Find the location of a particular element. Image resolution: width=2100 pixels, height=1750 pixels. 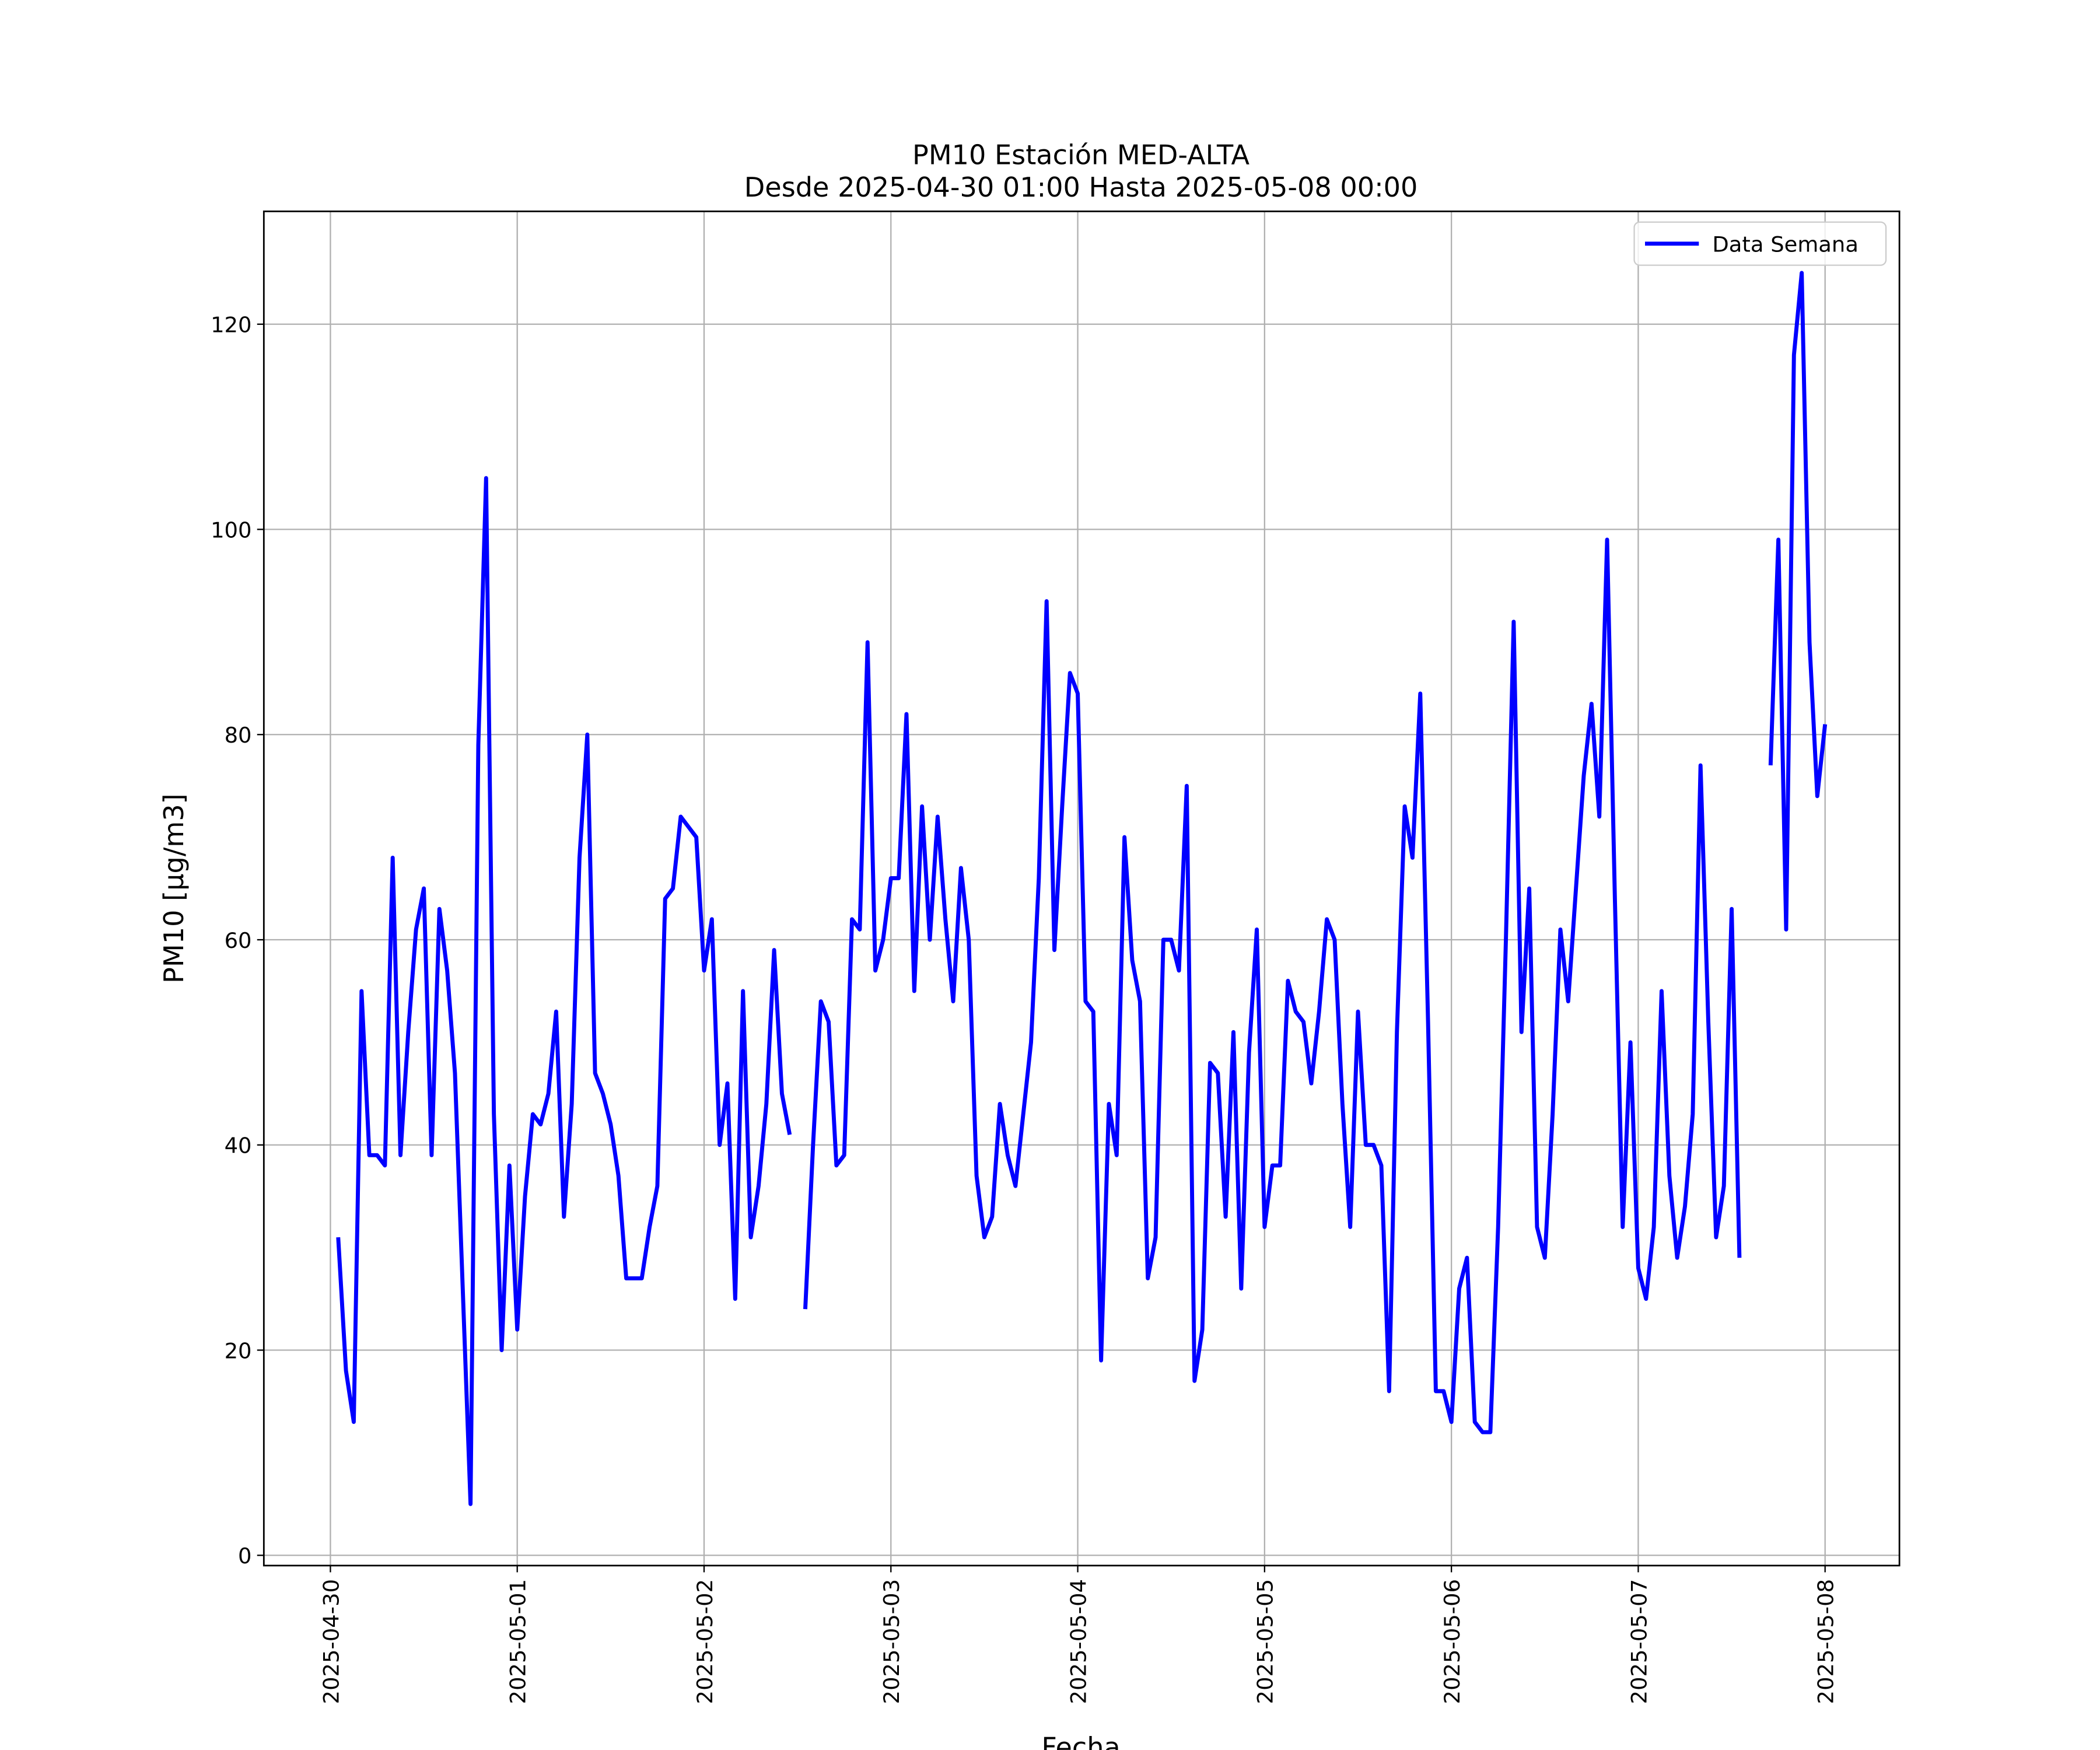

x-axis-label: Fecha is located at coordinates (1080, 1741).